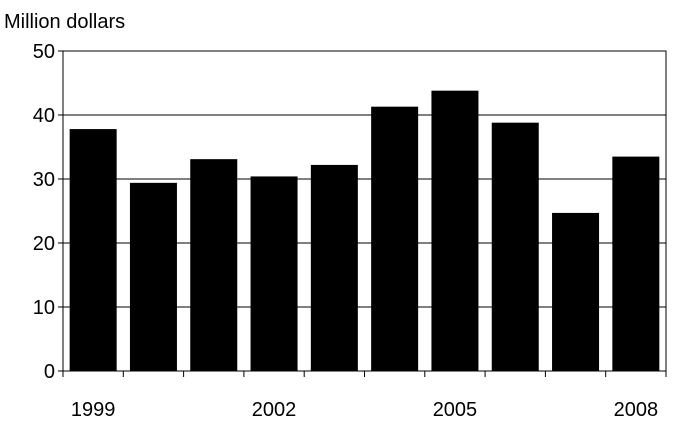 The width and height of the screenshot is (679, 422). I want to click on bar-1999, so click(93, 250).